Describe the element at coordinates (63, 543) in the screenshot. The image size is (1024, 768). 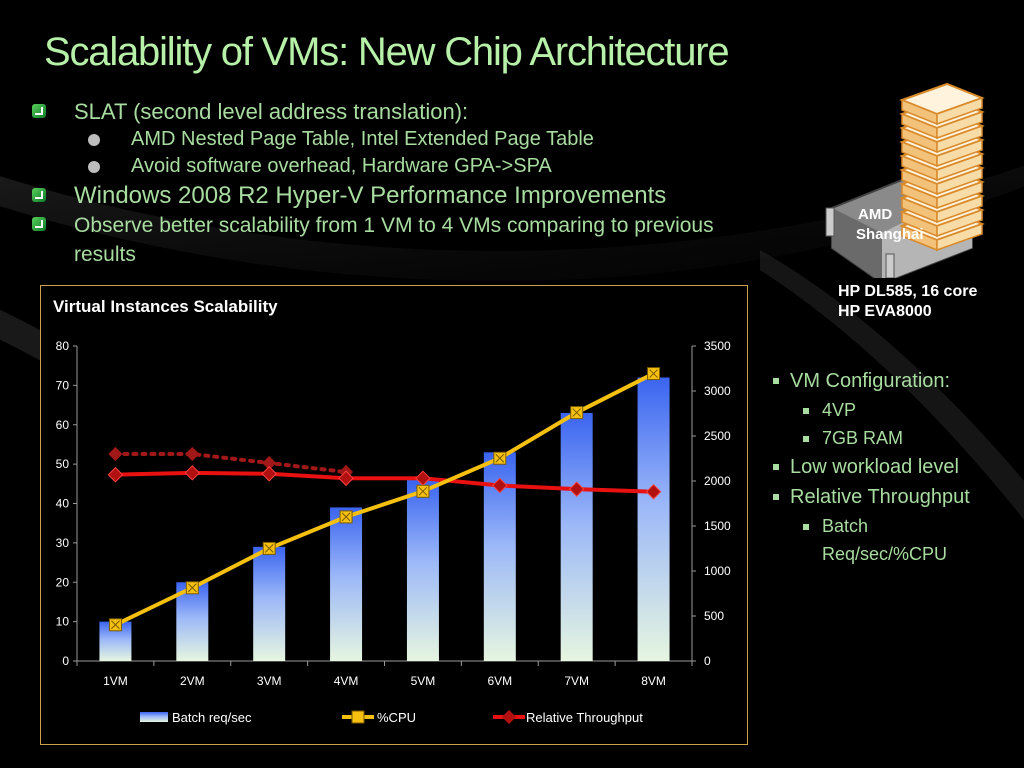
I see `left-tick-label: 30` at that location.